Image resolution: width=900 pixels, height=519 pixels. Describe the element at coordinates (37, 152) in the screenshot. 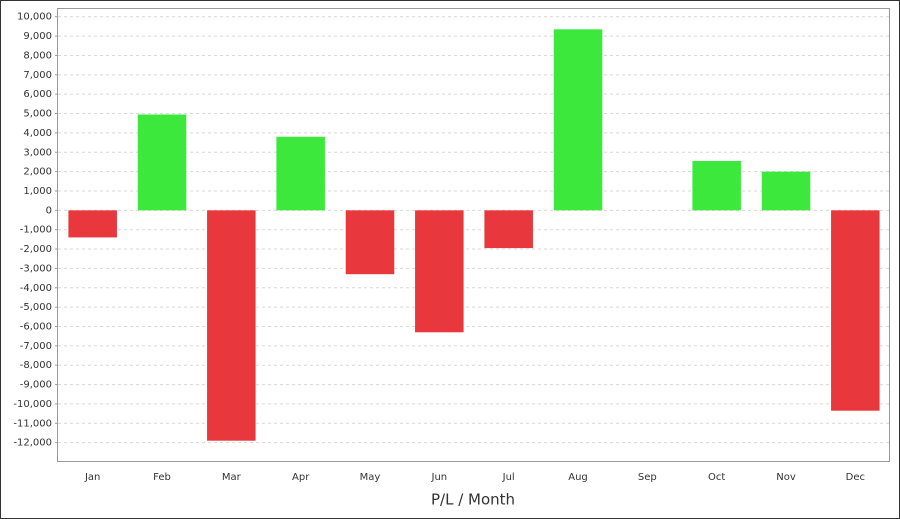

I see `y-tick-label: 3,000` at that location.